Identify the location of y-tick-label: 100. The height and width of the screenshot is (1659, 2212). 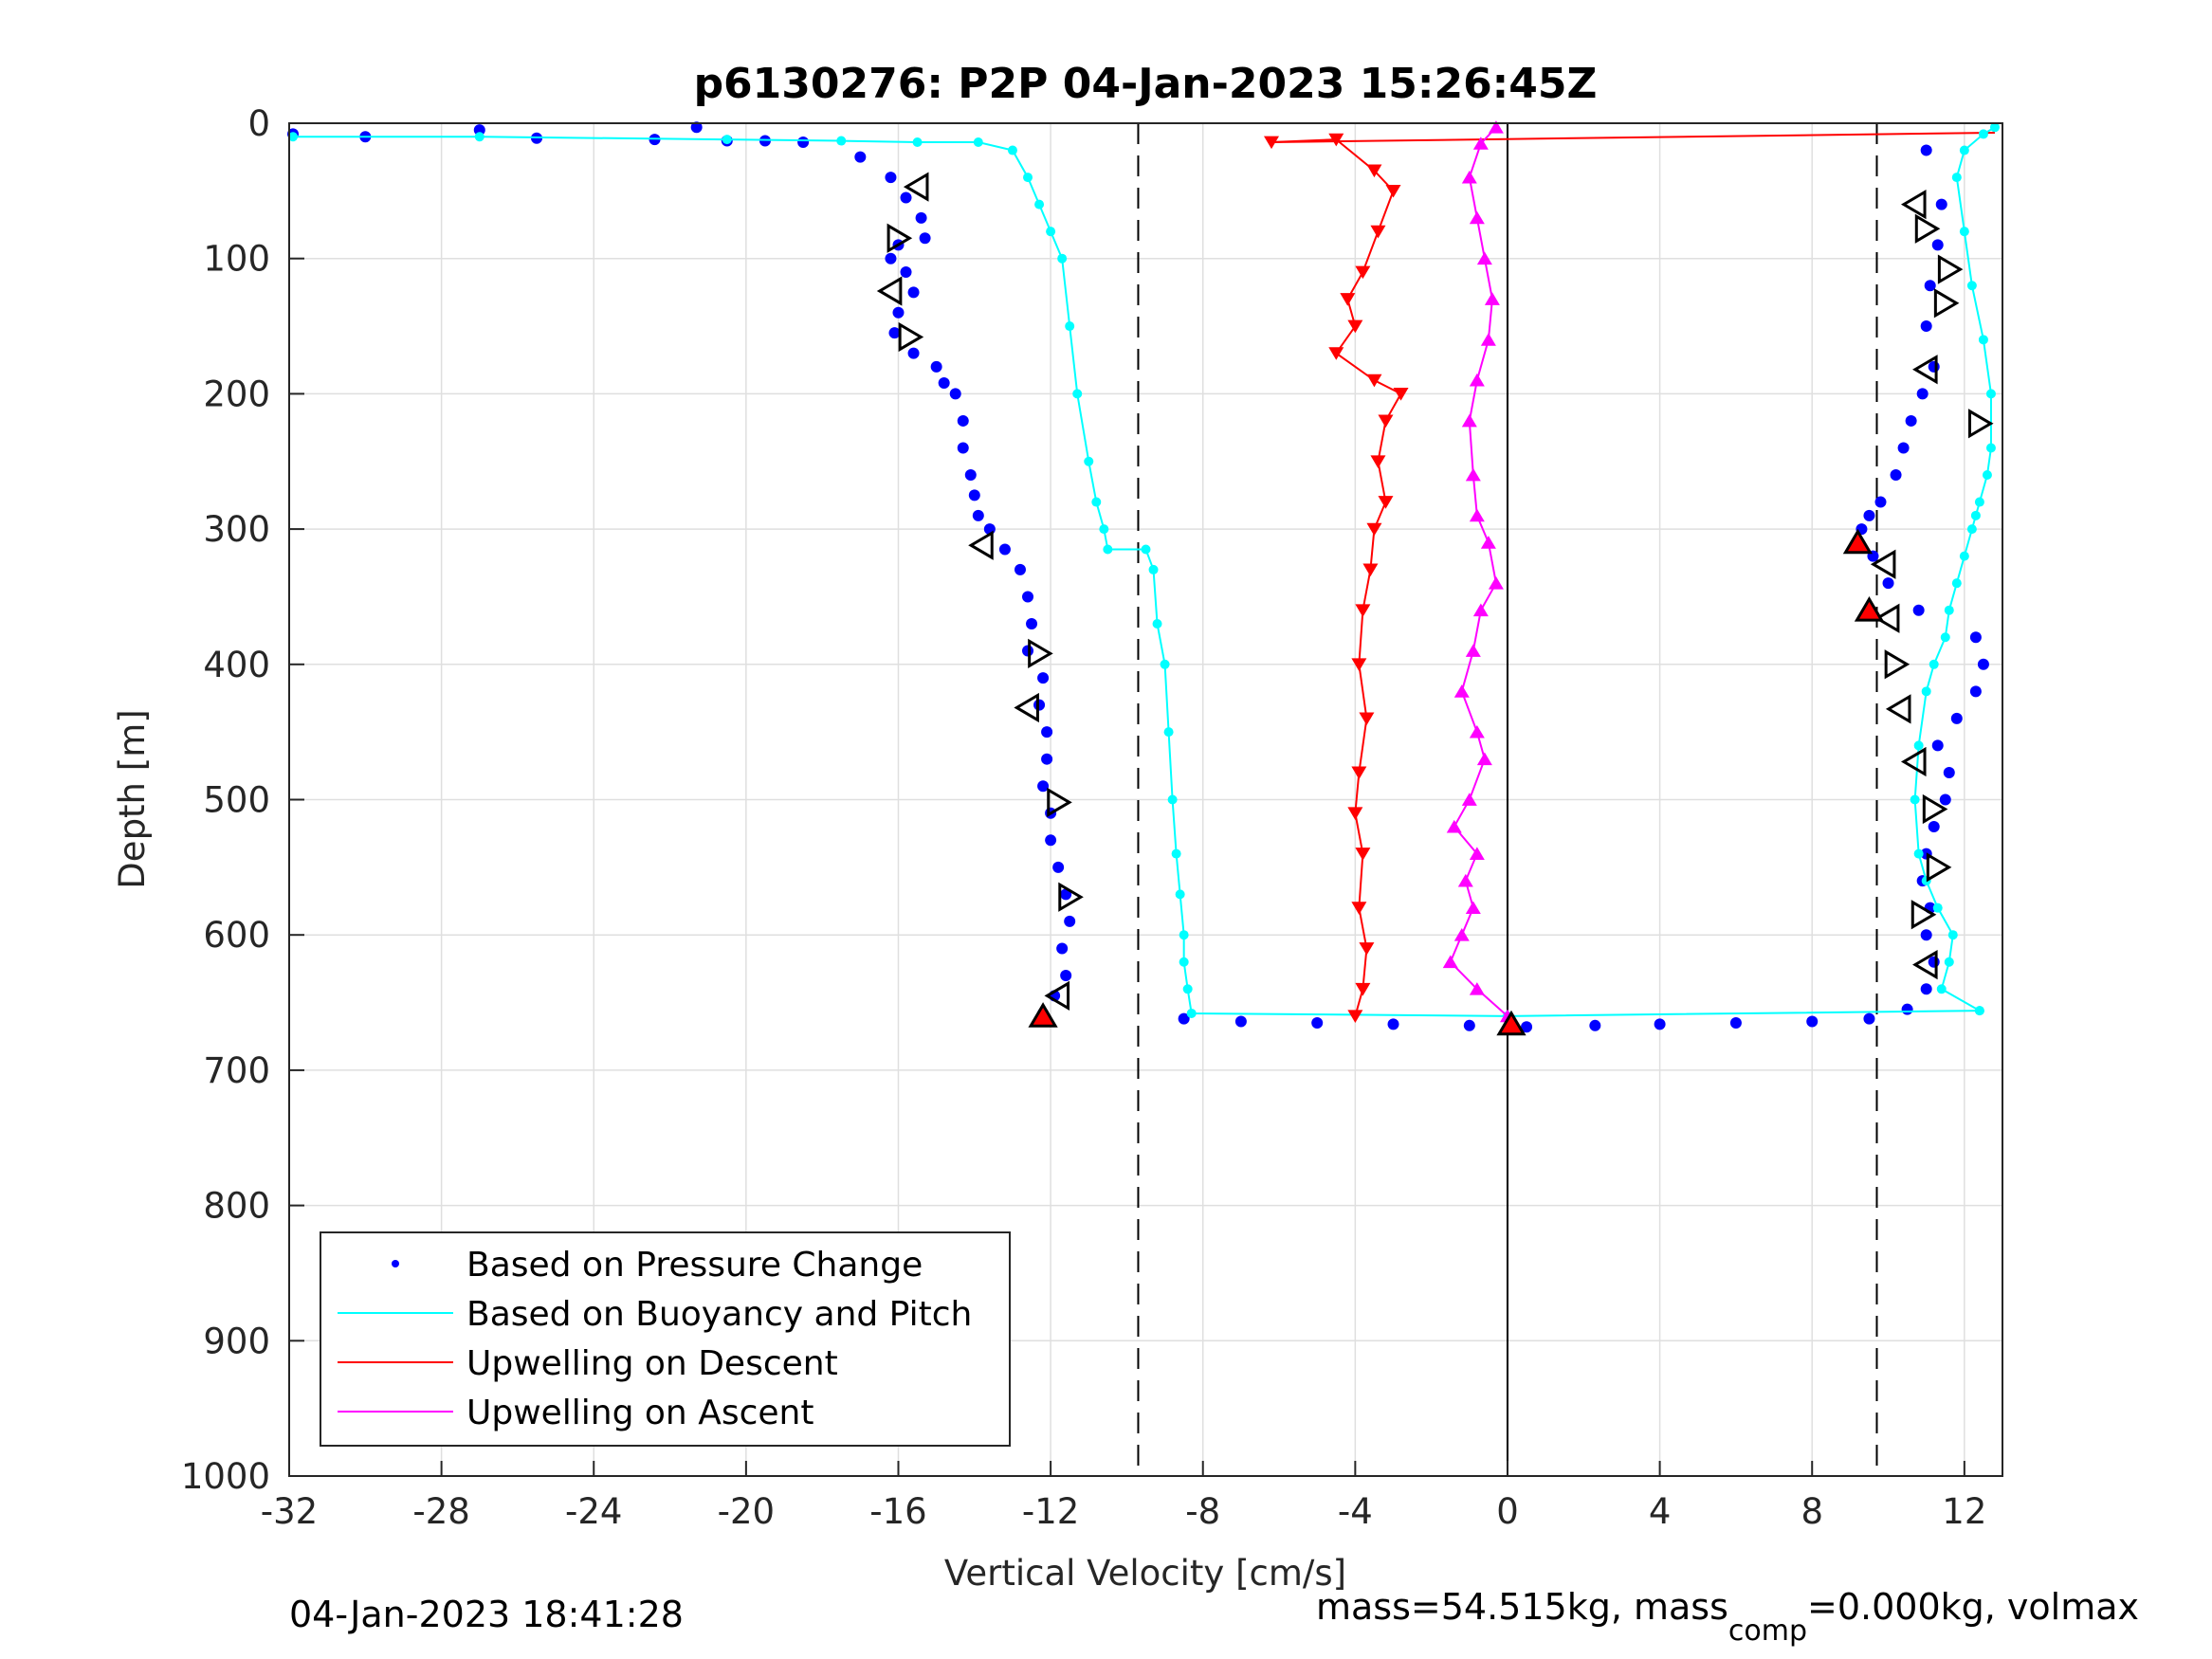
(236, 259).